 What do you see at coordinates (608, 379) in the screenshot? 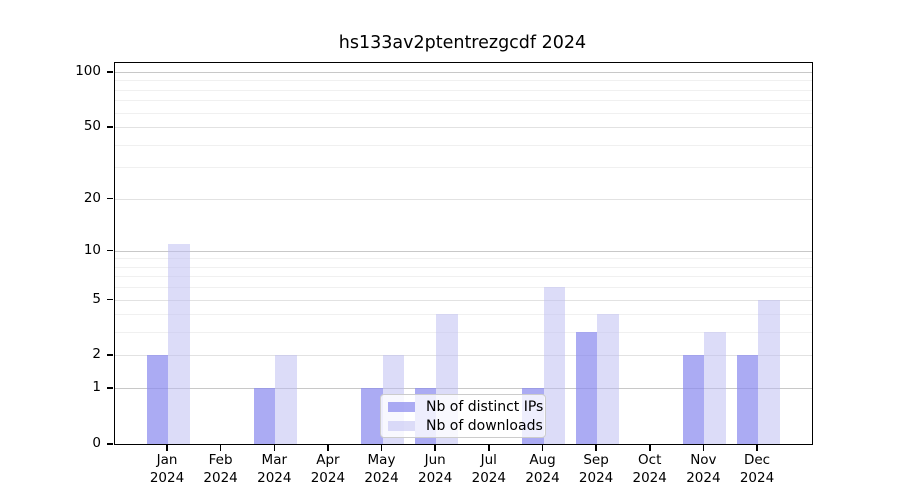
I see `bar-downloads-sep` at bounding box center [608, 379].